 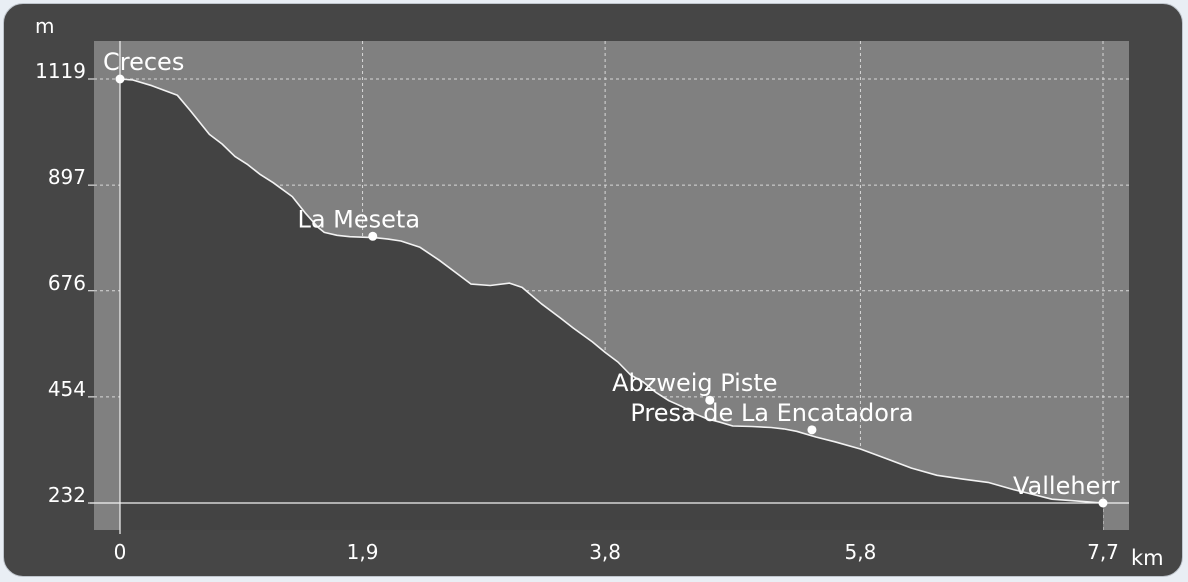 What do you see at coordinates (771, 413) in the screenshot?
I see `waypoint-label: Presa de La Encatadora` at bounding box center [771, 413].